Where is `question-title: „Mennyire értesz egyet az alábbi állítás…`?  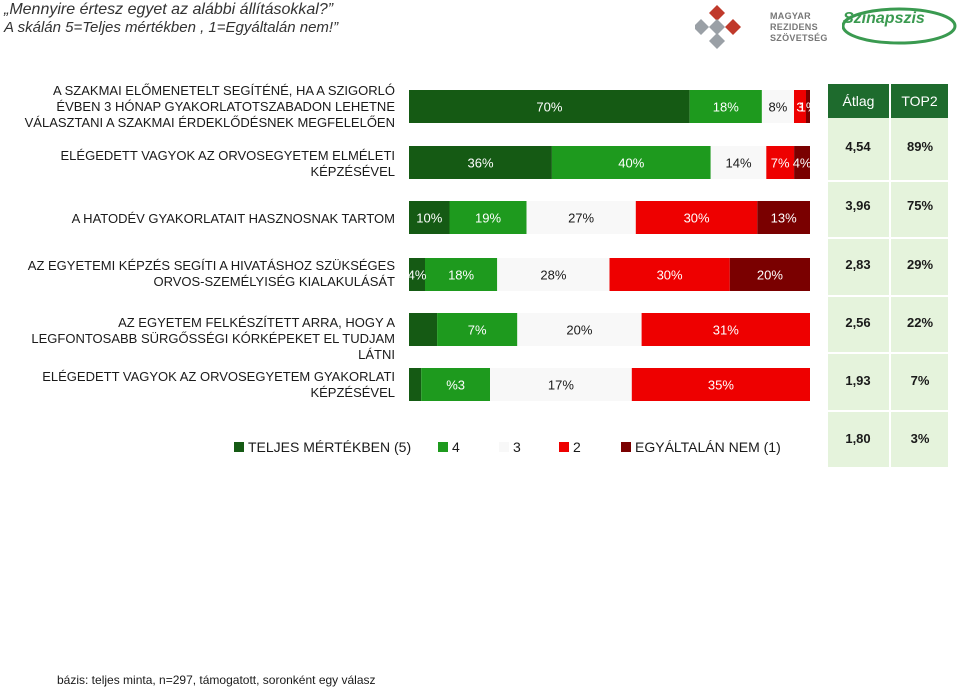
question-title: „Mennyire értesz egyet az alábbi állítás… is located at coordinates (169, 9).